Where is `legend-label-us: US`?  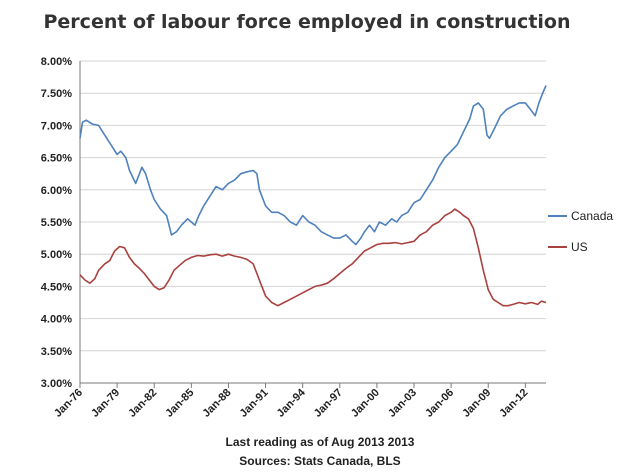
legend-label-us: US is located at coordinates (579, 247).